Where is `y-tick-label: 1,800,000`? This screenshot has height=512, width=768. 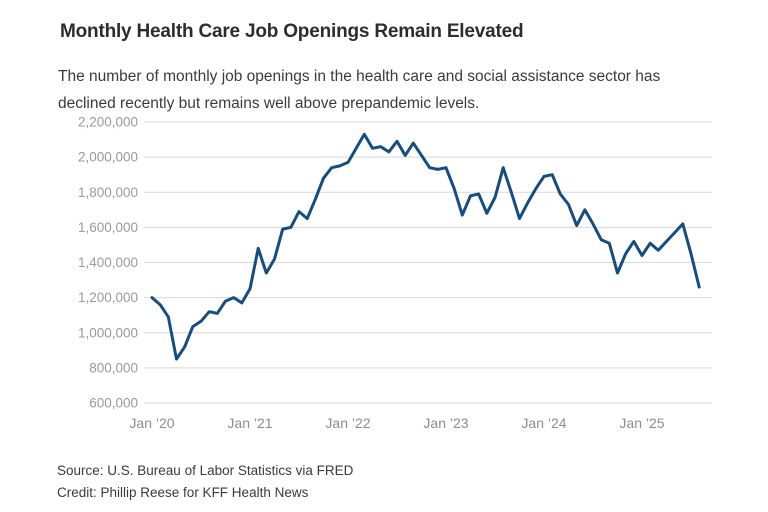
y-tick-label: 1,800,000 is located at coordinates (108, 192).